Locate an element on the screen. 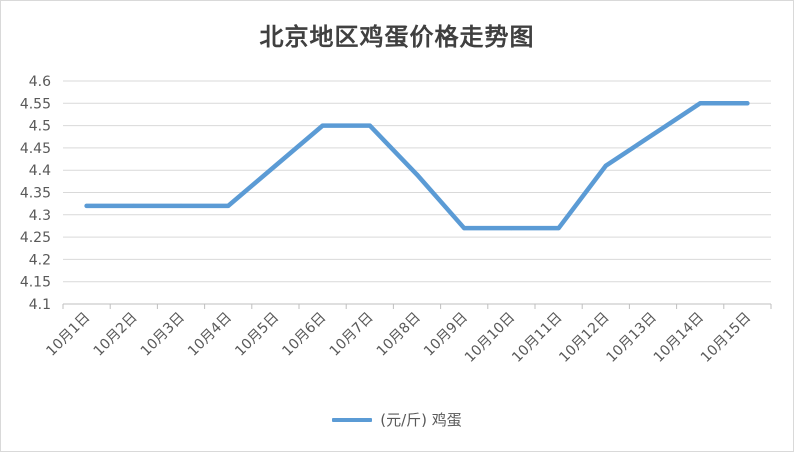 The height and width of the screenshot is (452, 794). x-tick-label: 10月4日 is located at coordinates (210, 335).